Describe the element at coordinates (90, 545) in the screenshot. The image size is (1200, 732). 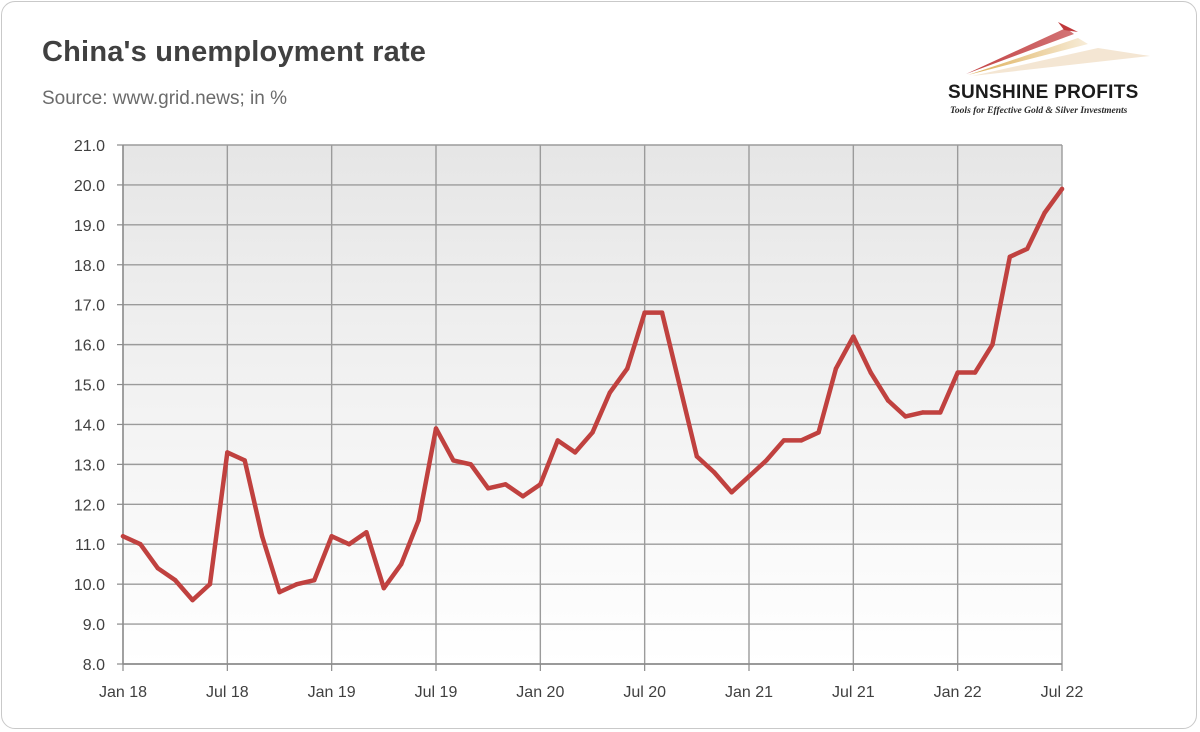
I see `y-tick-label: 11.0` at that location.